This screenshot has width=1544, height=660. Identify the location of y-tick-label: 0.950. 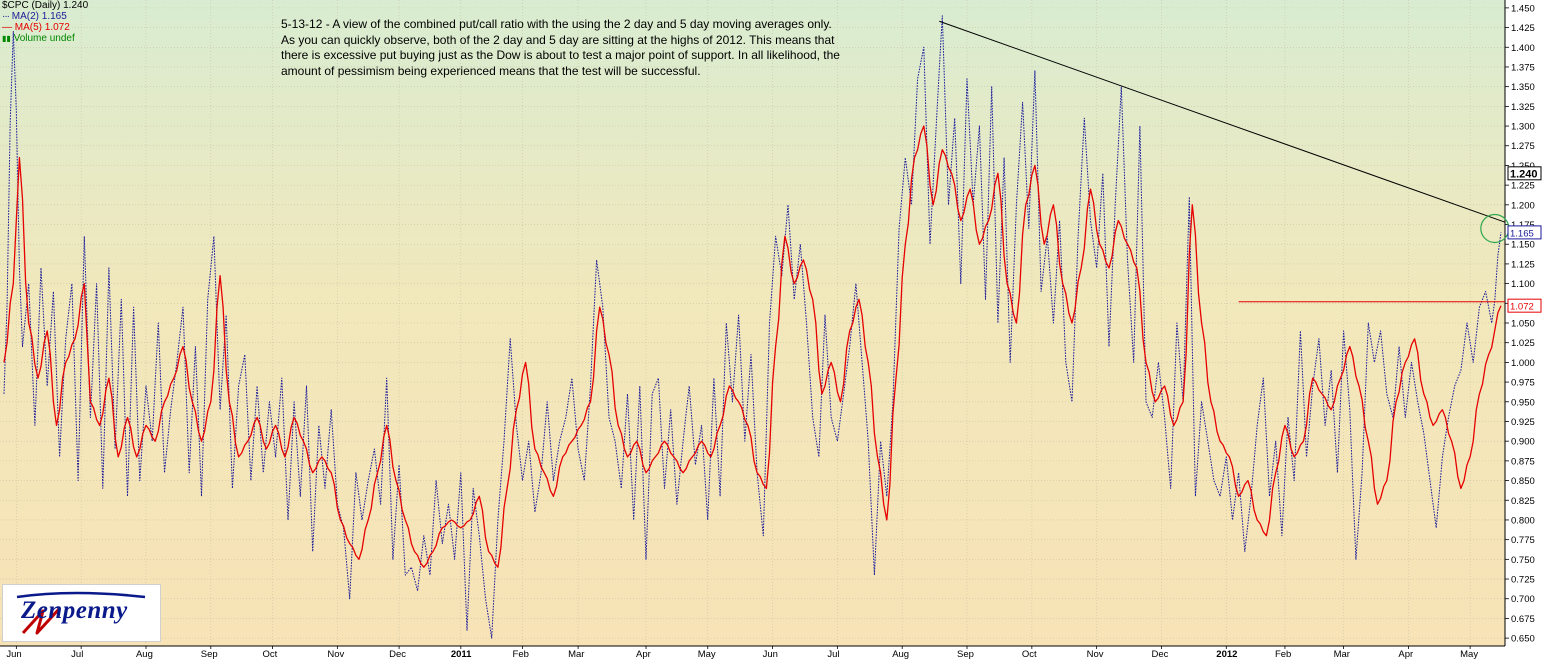
(1523, 402).